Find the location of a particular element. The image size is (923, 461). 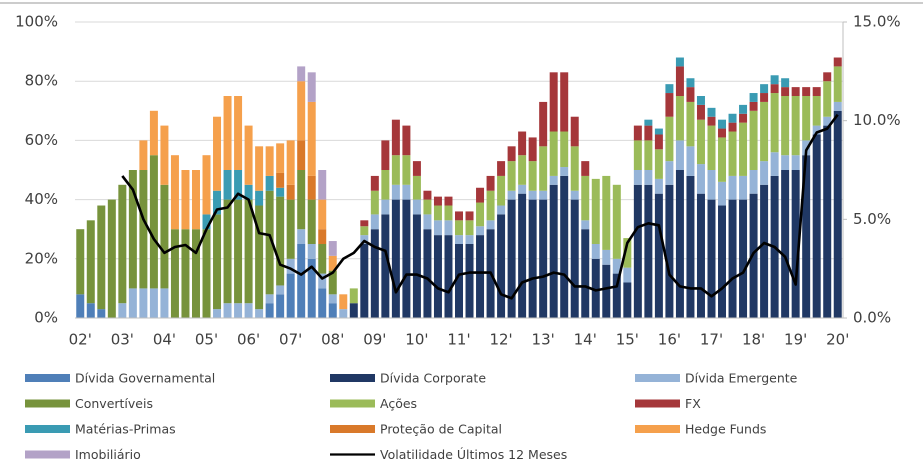

x-tick-label: 17' is located at coordinates (711, 340).